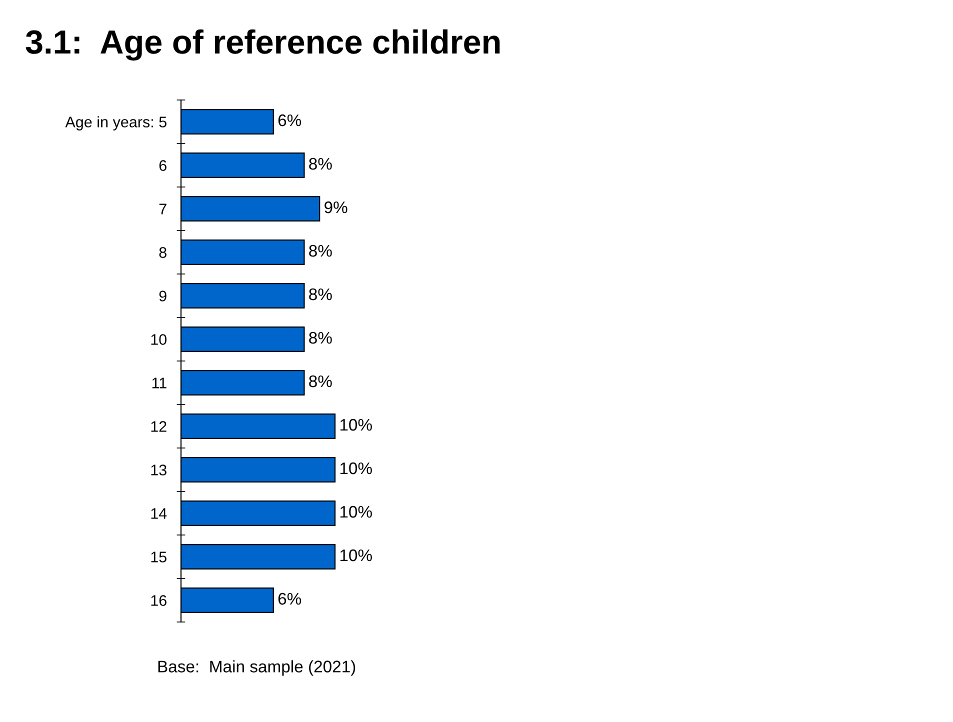 This screenshot has width=953, height=722. What do you see at coordinates (158, 470) in the screenshot?
I see `y-tick-label: 13` at bounding box center [158, 470].